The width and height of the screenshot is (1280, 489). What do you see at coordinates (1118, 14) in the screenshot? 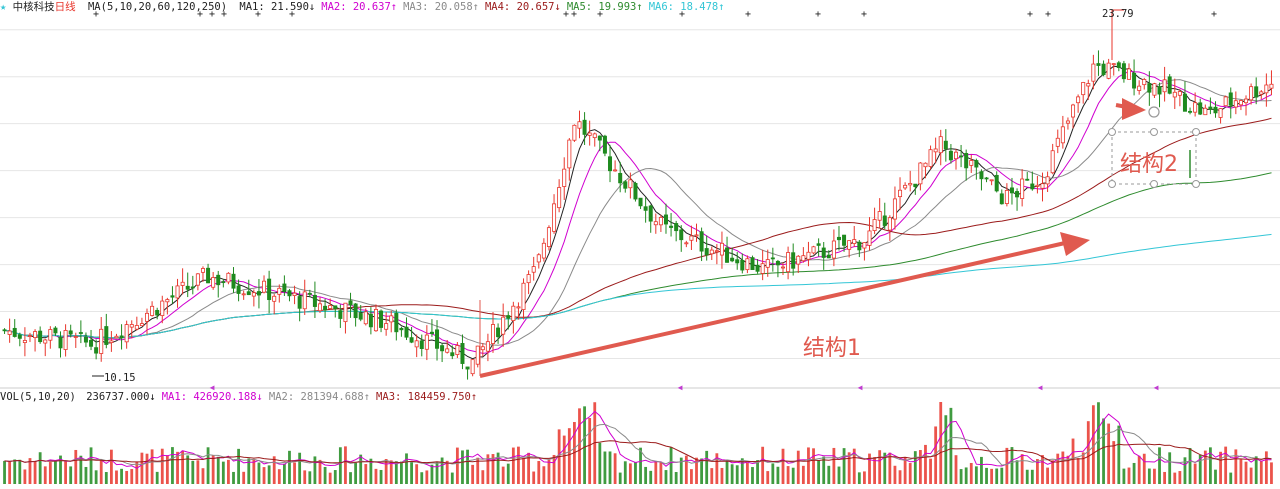
I see `high-price-label: 23.79` at bounding box center [1118, 14].